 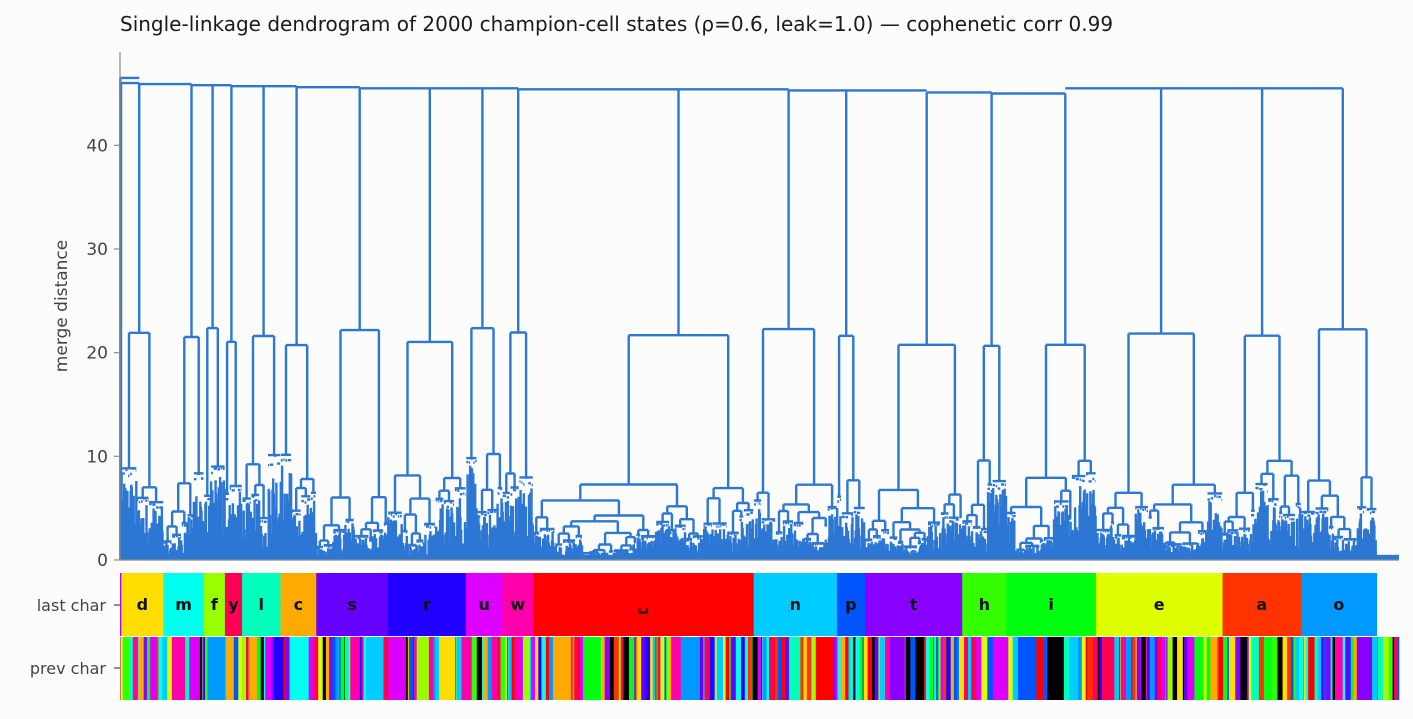 What do you see at coordinates (760, 668) in the screenshot?
I see `prev-char-track` at bounding box center [760, 668].